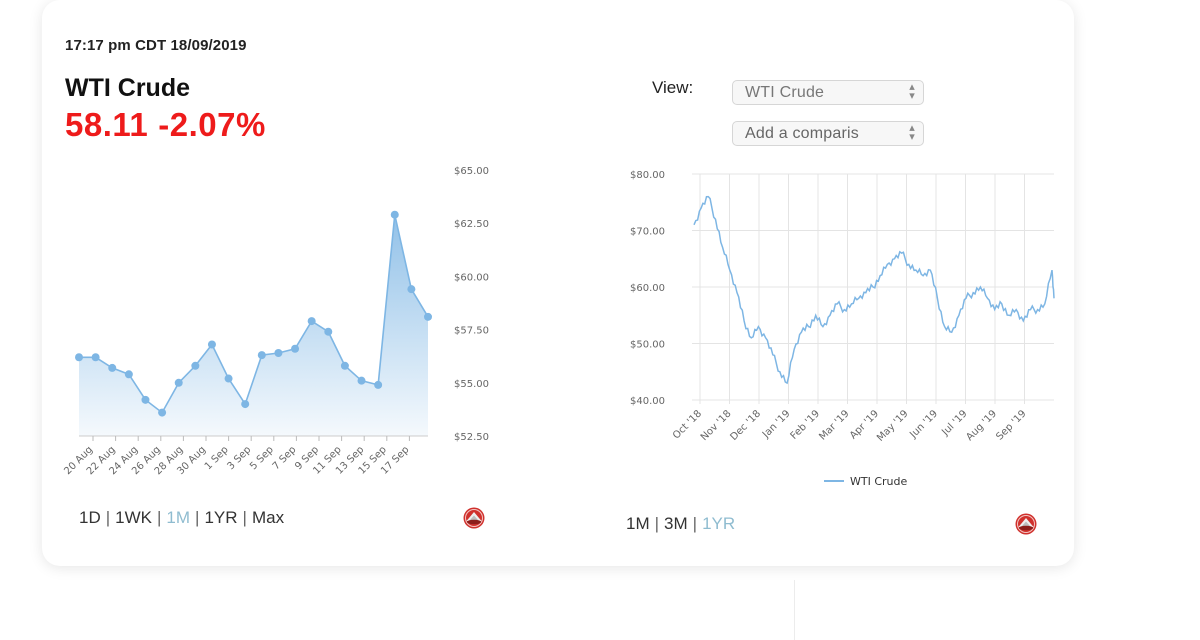 Image resolution: width=1200 pixels, height=640 pixels. Describe the element at coordinates (981, 425) in the screenshot. I see `x-tick-label: Aug '19` at that location.